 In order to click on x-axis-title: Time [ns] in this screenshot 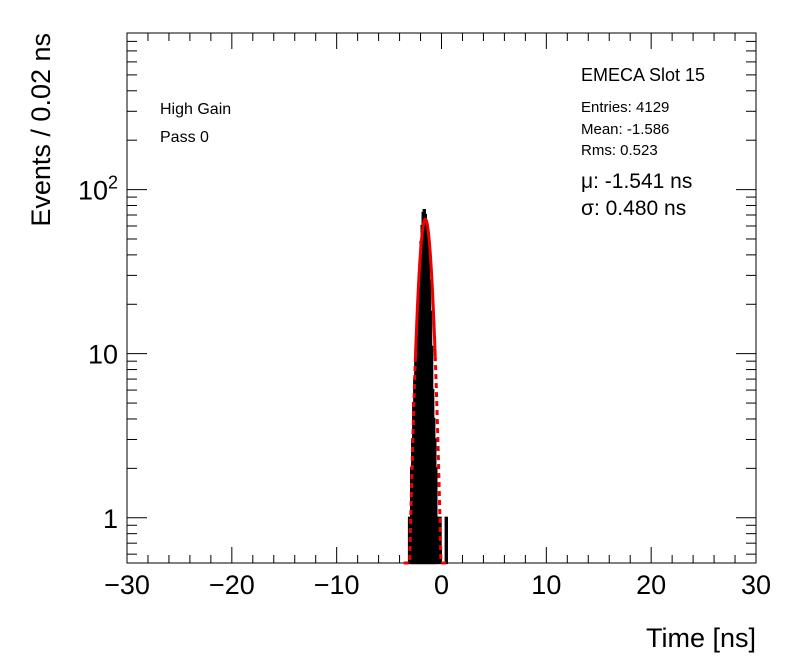, I will do `click(701, 638)`.